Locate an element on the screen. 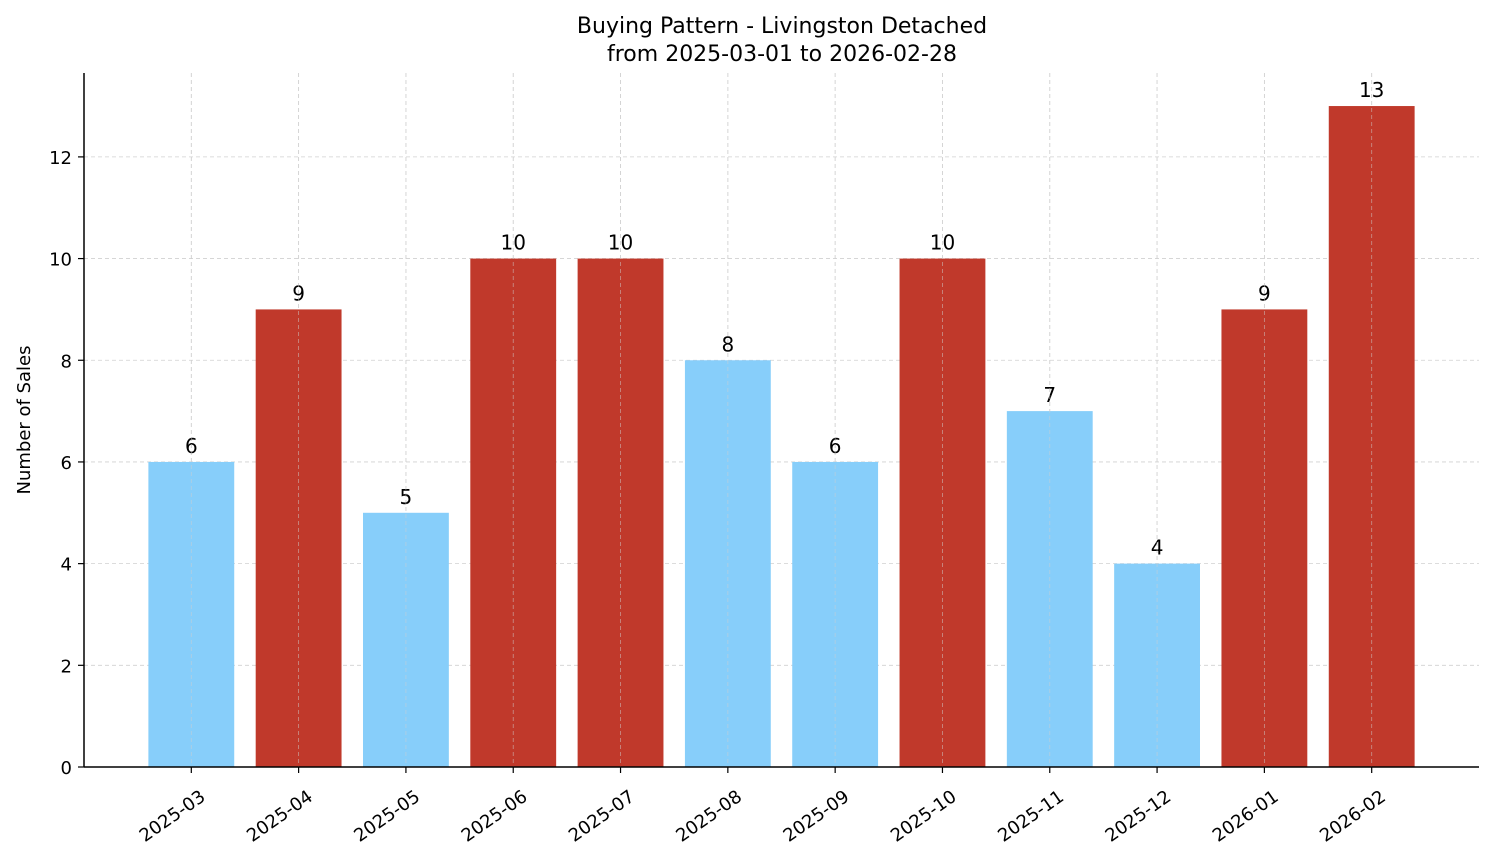 Image resolution: width=1494 pixels, height=867 pixels. x-tick-label: 2025-07 is located at coordinates (602, 816).